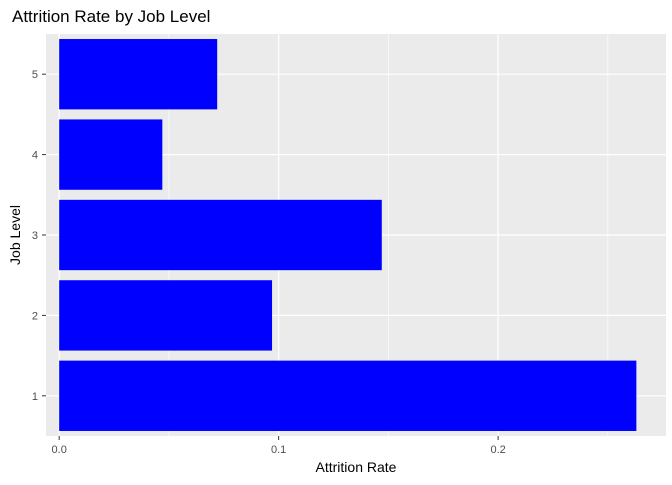 Image resolution: width=672 pixels, height=485 pixels. Describe the element at coordinates (59, 450) in the screenshot. I see `x-tick-label: 0.0` at that location.